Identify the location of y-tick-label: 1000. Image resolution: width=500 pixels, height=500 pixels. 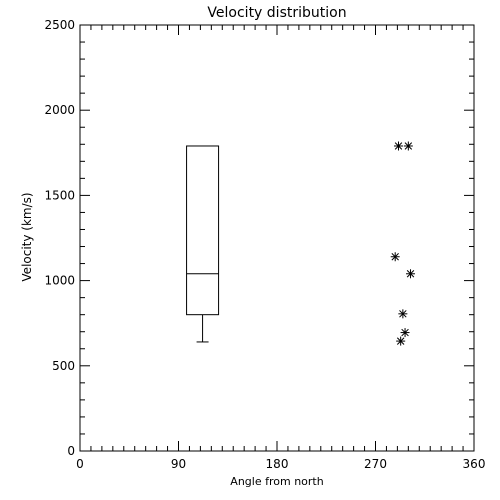
(59, 281).